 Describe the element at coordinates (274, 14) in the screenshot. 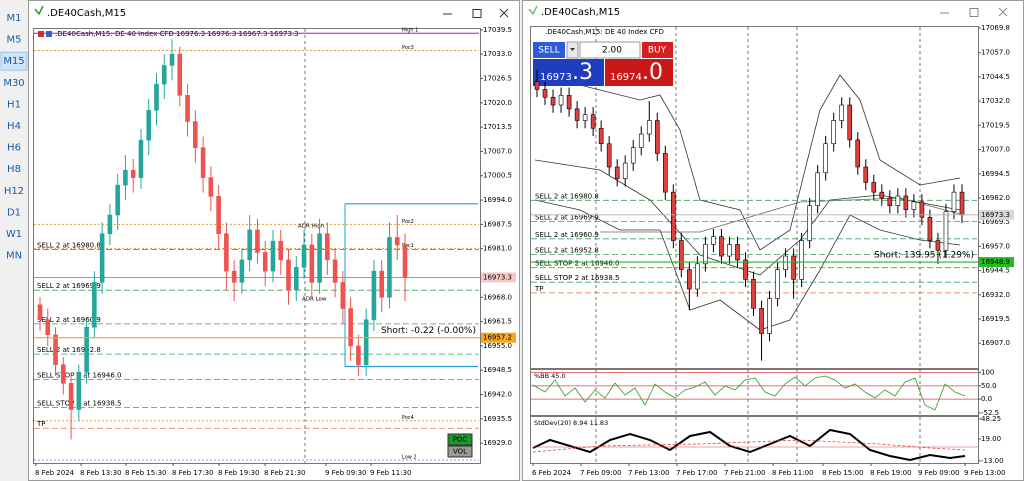

I see `left-title-bar` at that location.